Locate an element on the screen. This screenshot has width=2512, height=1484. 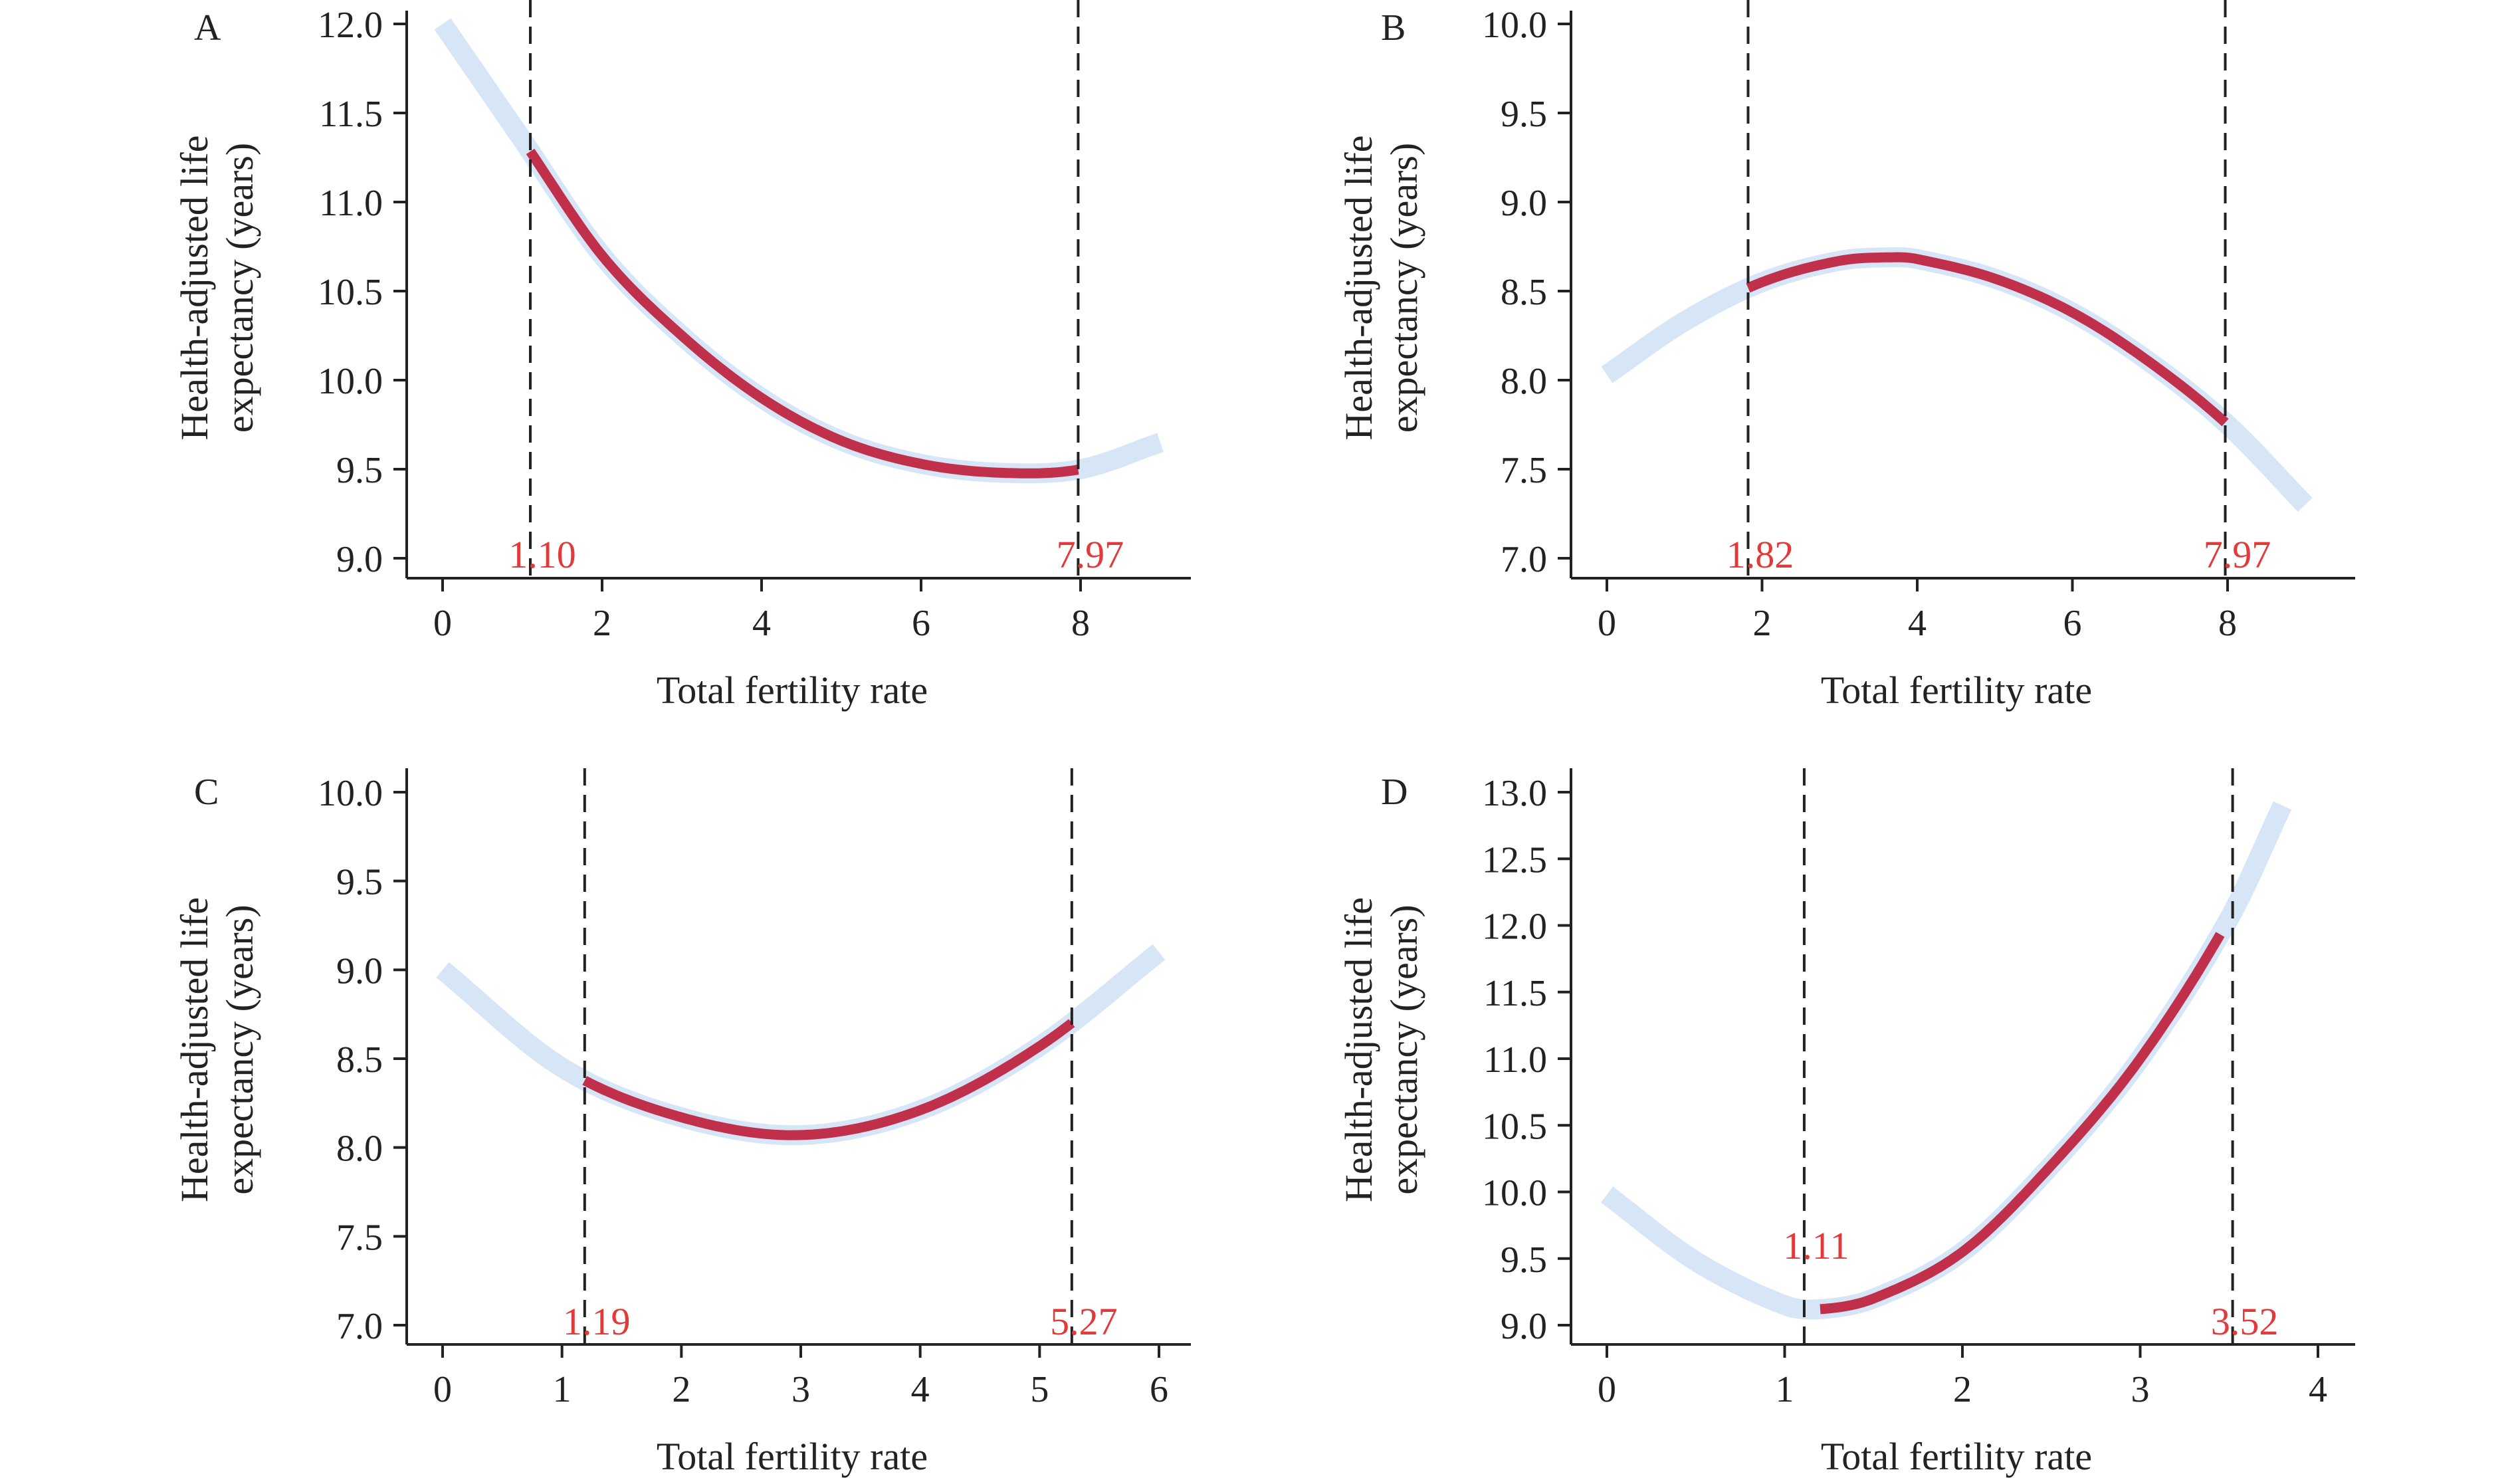
panel-b-x-tick-label: 8 is located at coordinates (2227, 624).